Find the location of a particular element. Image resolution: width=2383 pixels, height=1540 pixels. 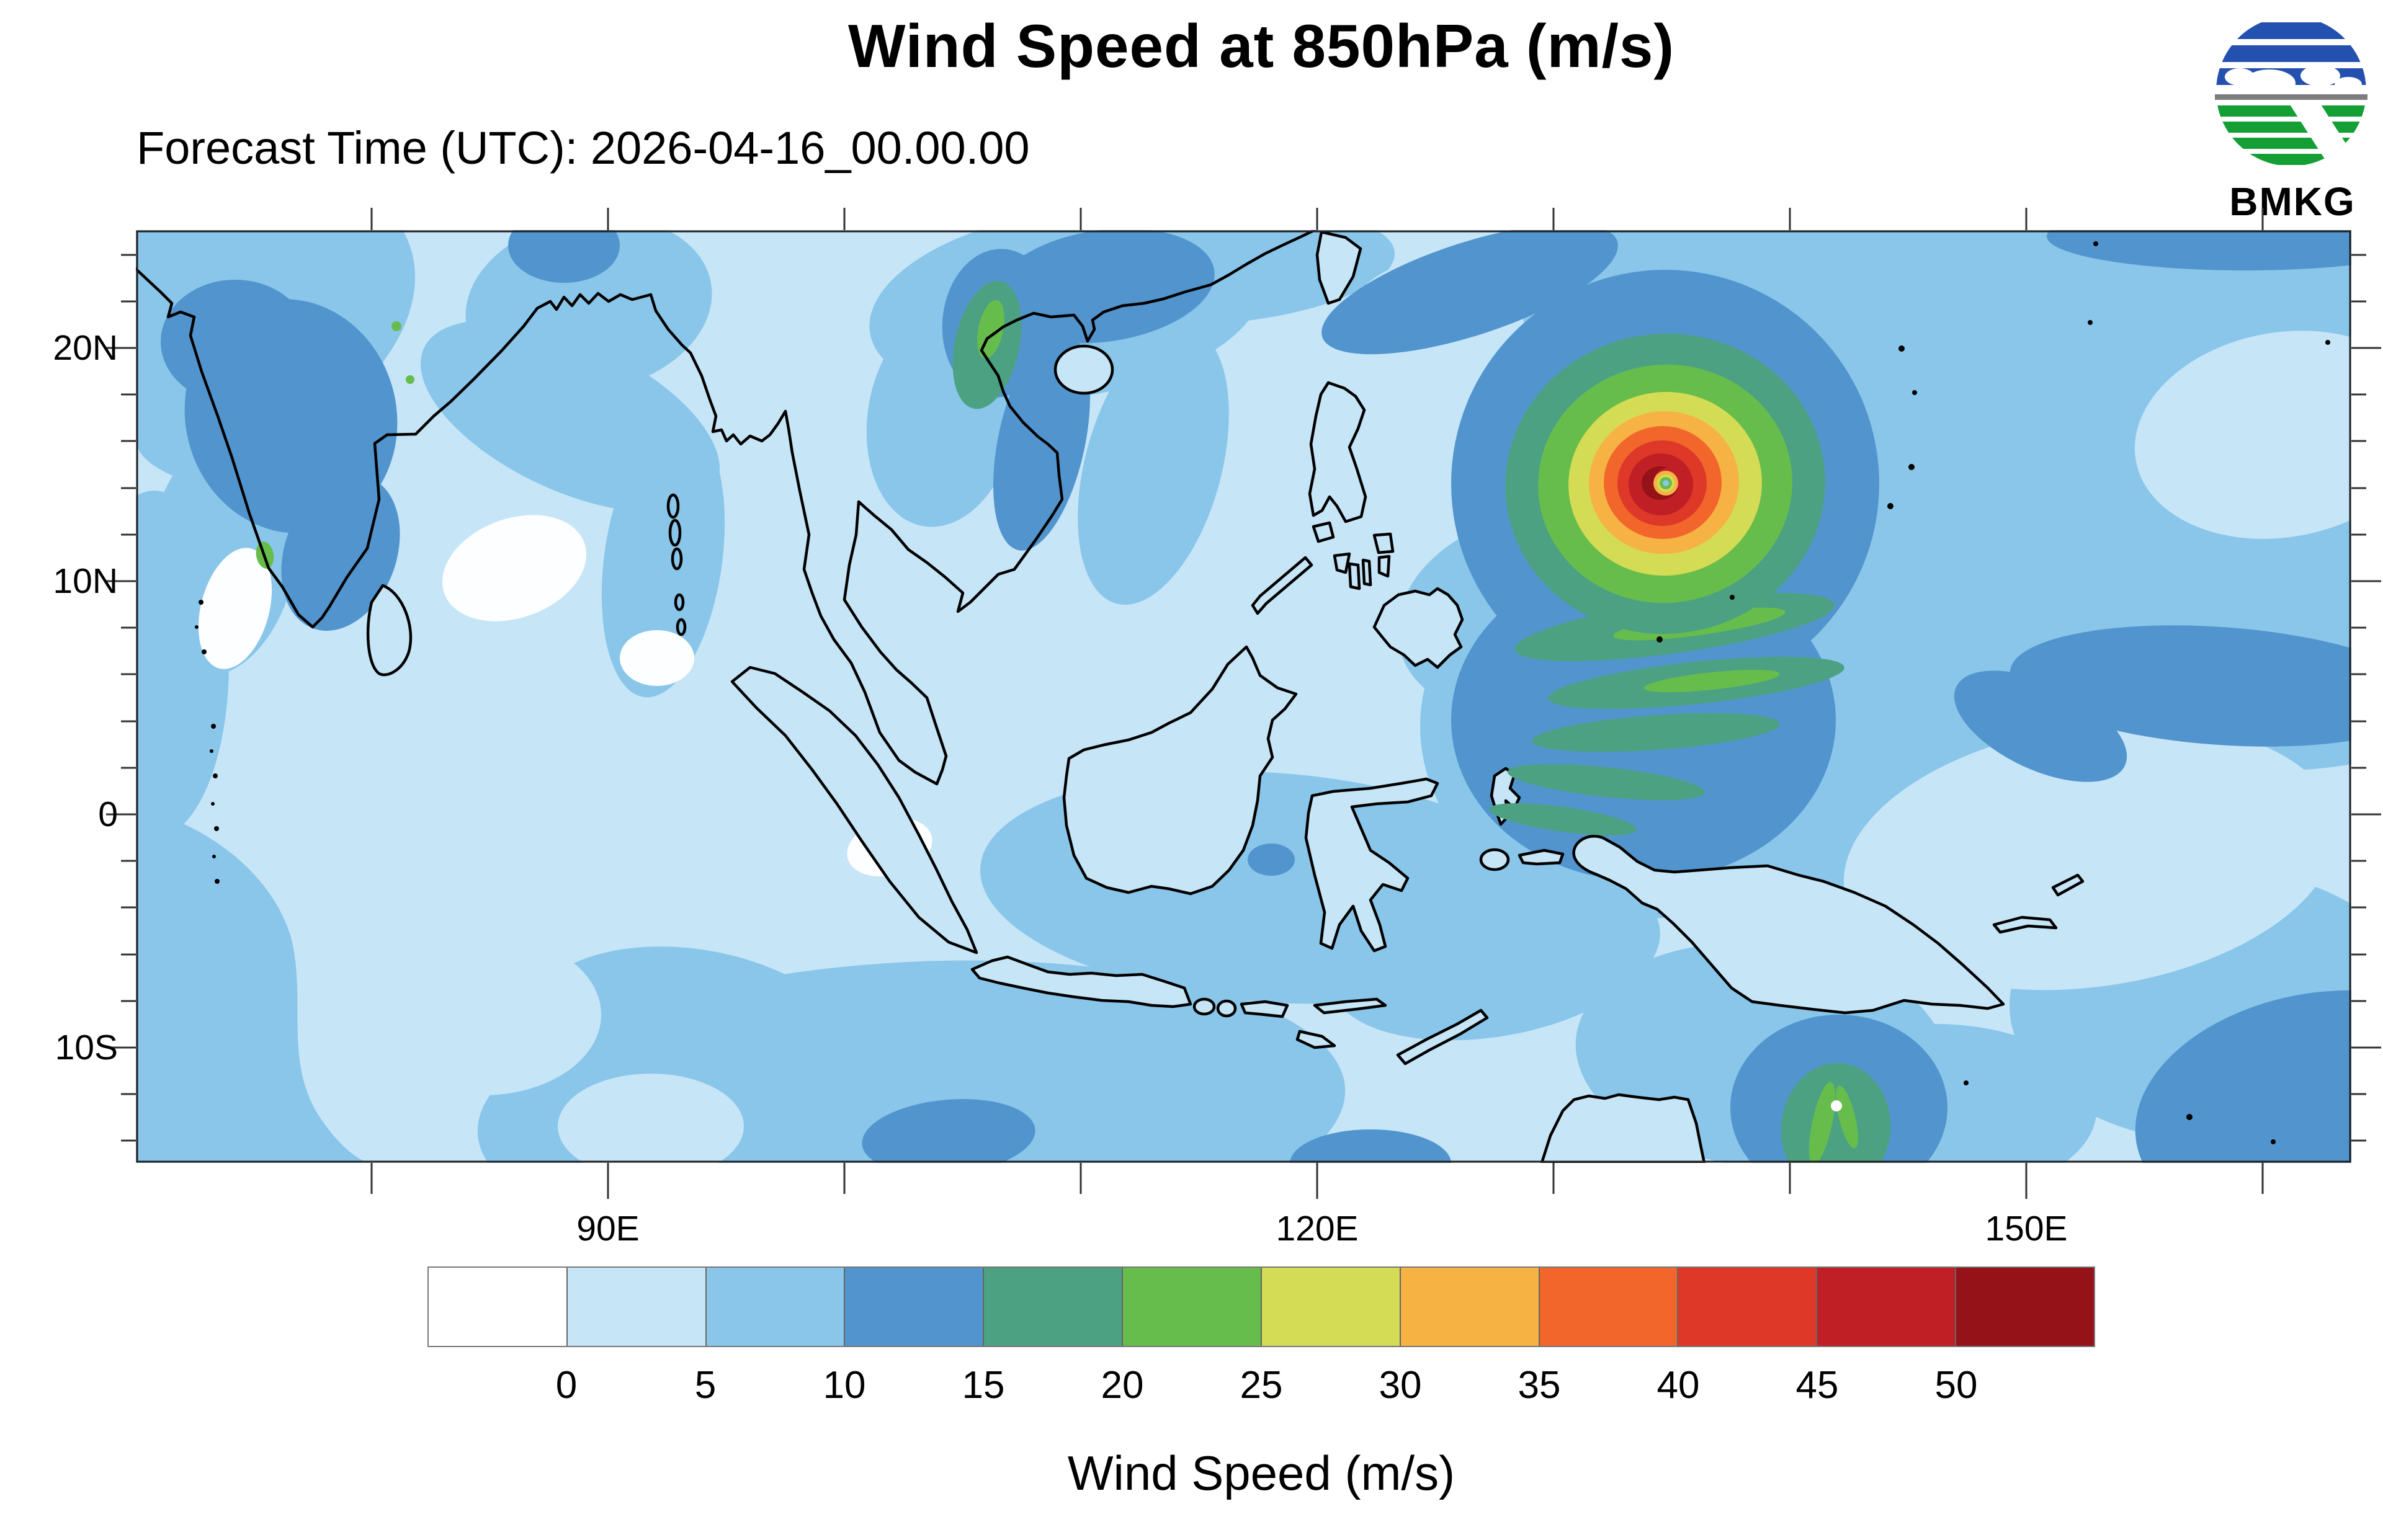

y-axis-label-0: 0 is located at coordinates (108, 814).